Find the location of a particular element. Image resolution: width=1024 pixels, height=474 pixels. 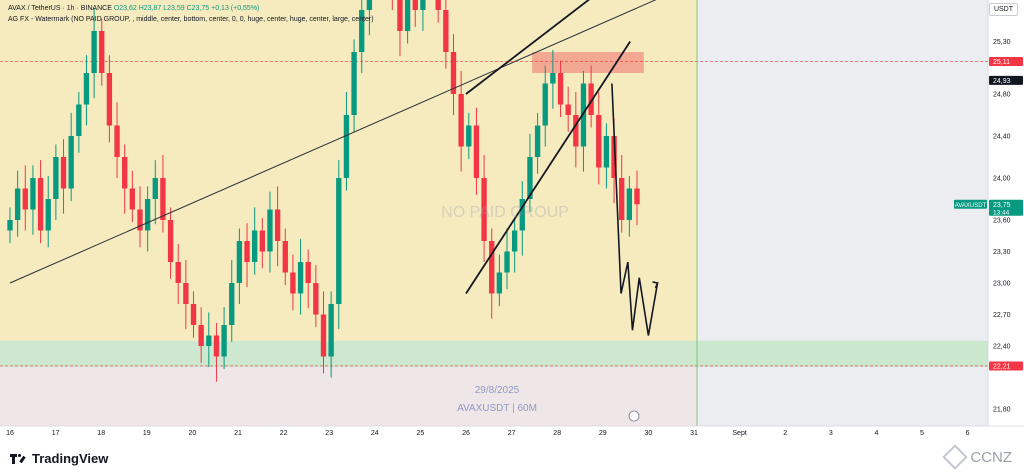

price-label: 22,21 is located at coordinates (1006, 366).